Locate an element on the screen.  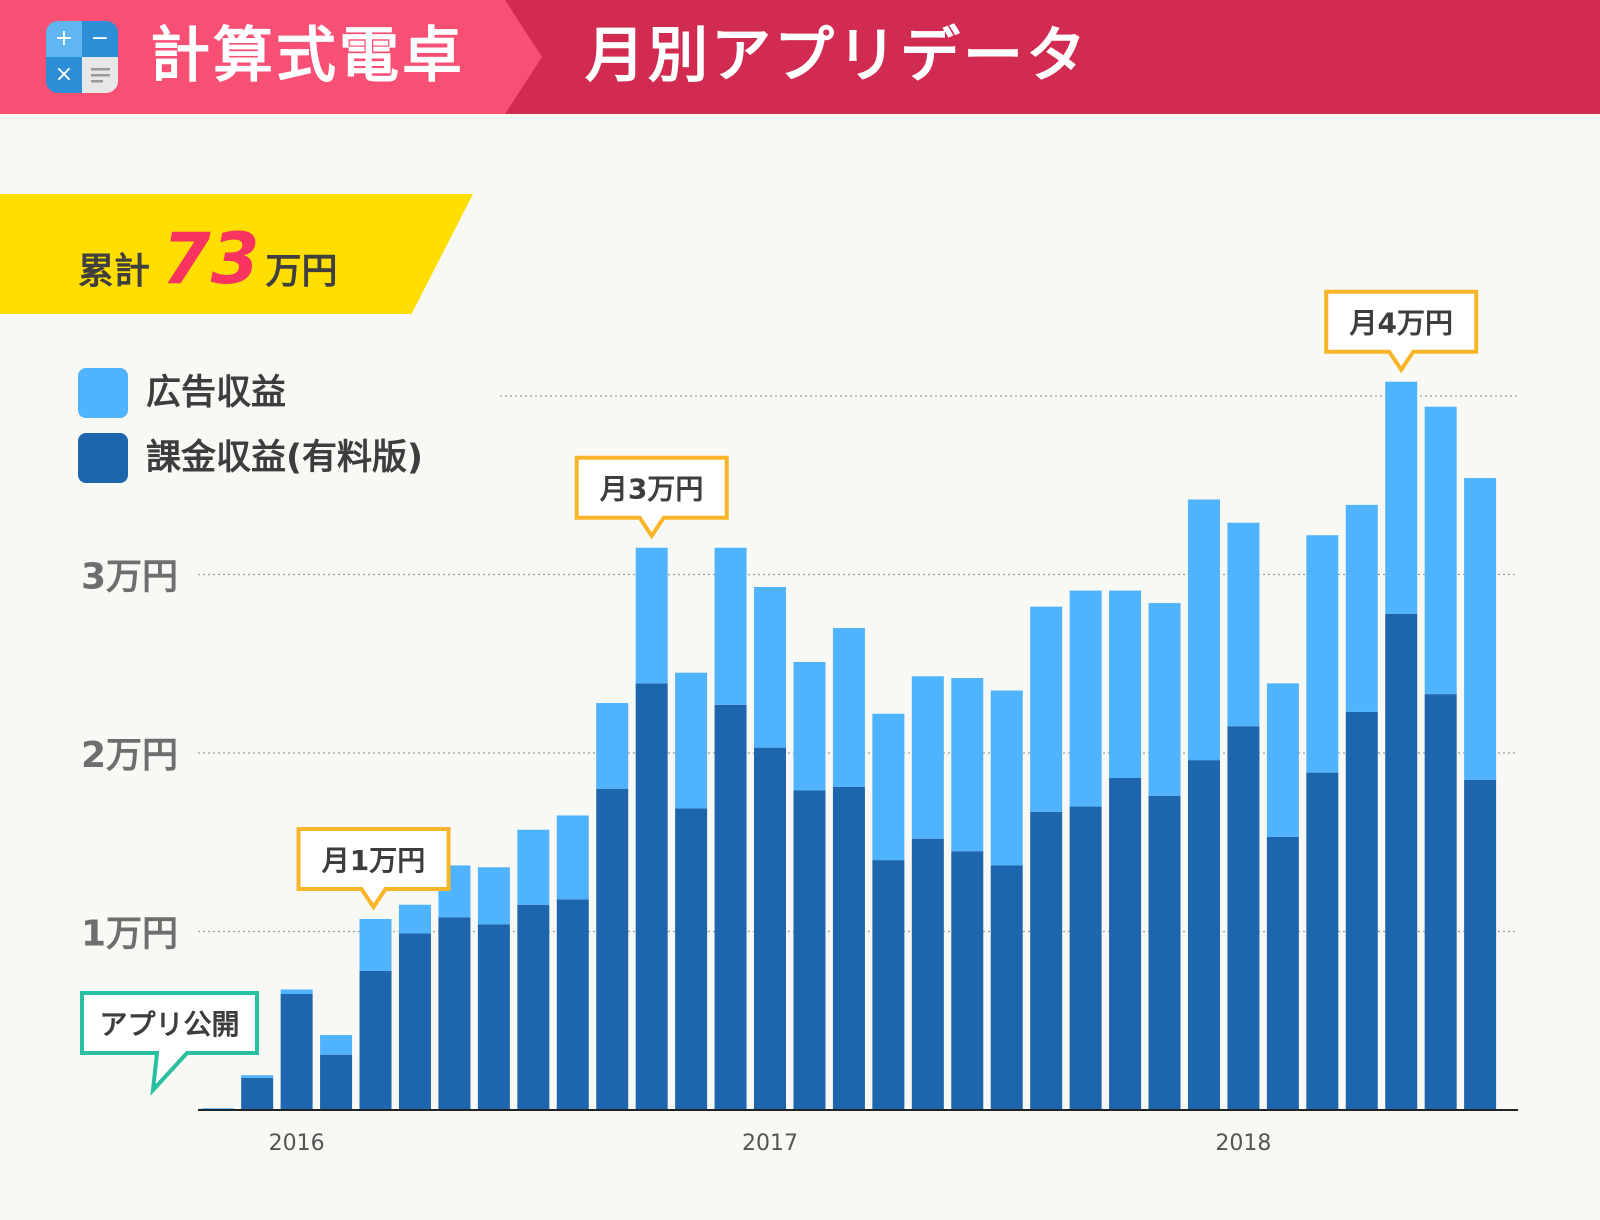
y-tick-label: 1万円 is located at coordinates (129, 934).